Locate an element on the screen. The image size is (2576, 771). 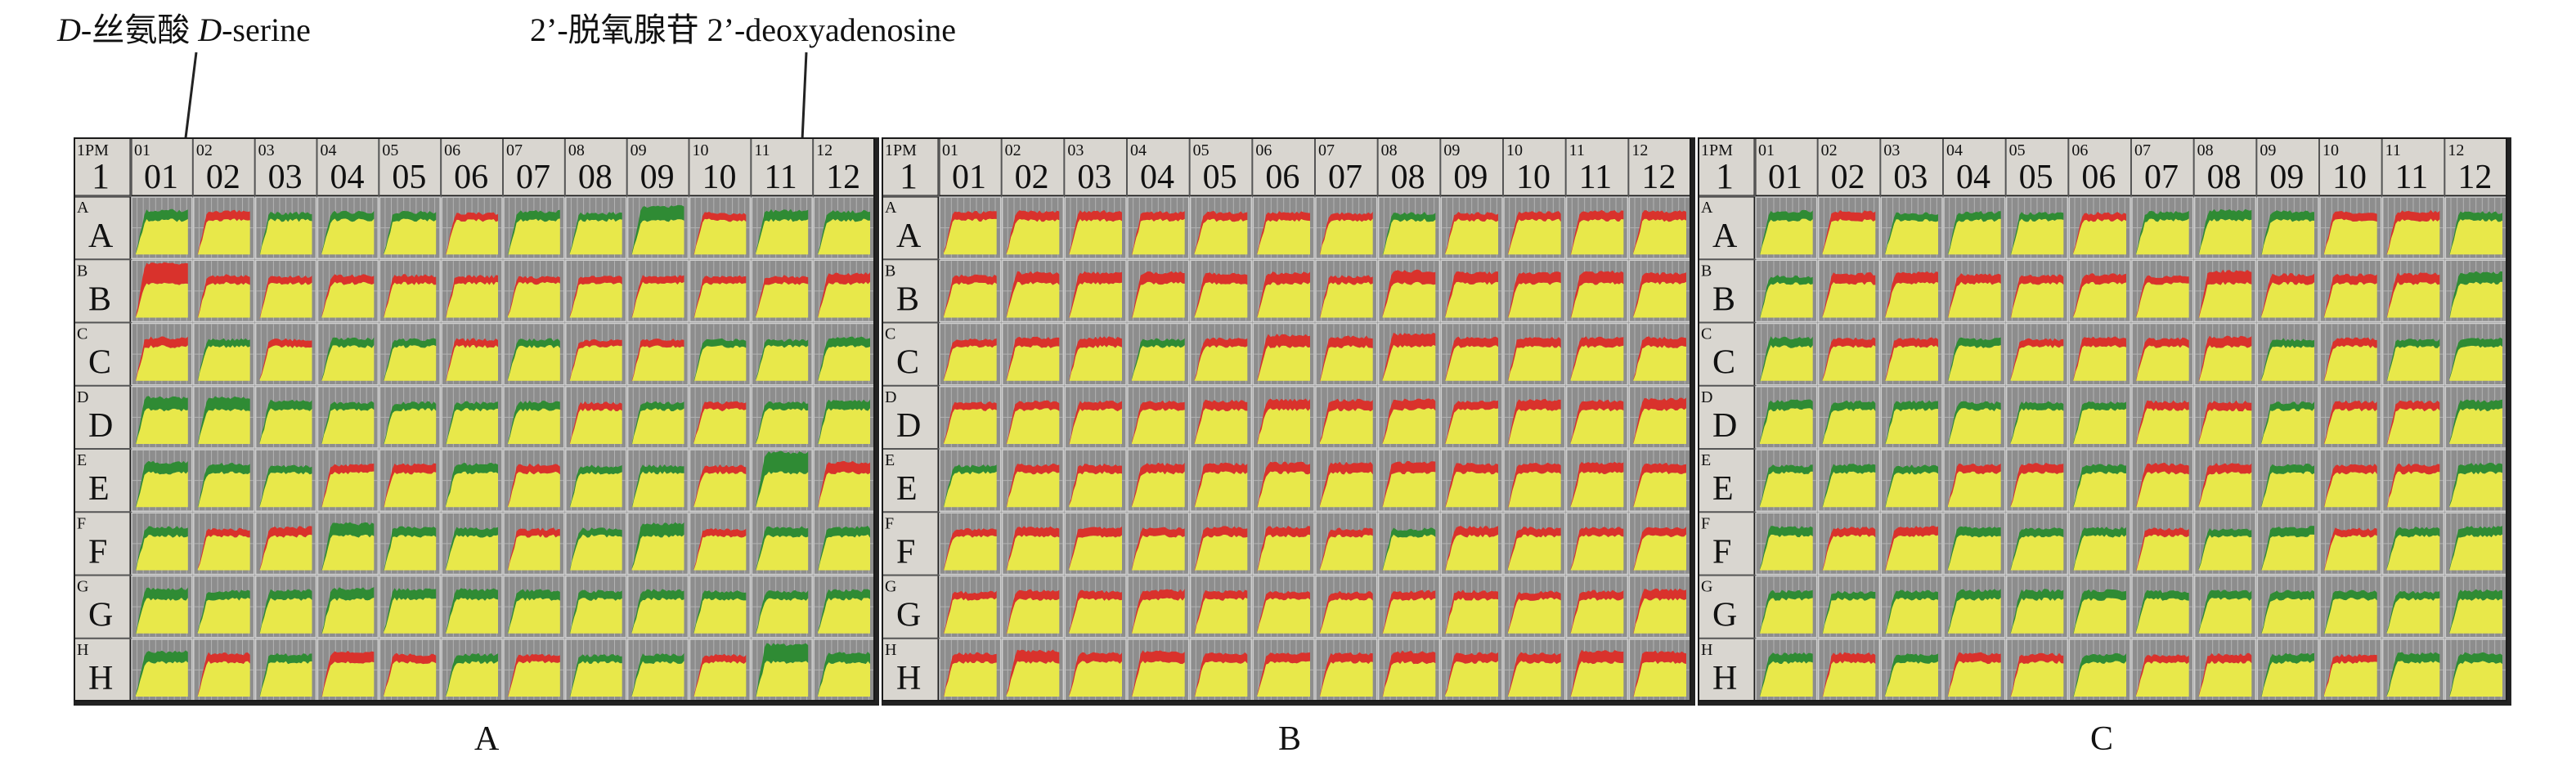
well-F08 is located at coordinates (596, 544).